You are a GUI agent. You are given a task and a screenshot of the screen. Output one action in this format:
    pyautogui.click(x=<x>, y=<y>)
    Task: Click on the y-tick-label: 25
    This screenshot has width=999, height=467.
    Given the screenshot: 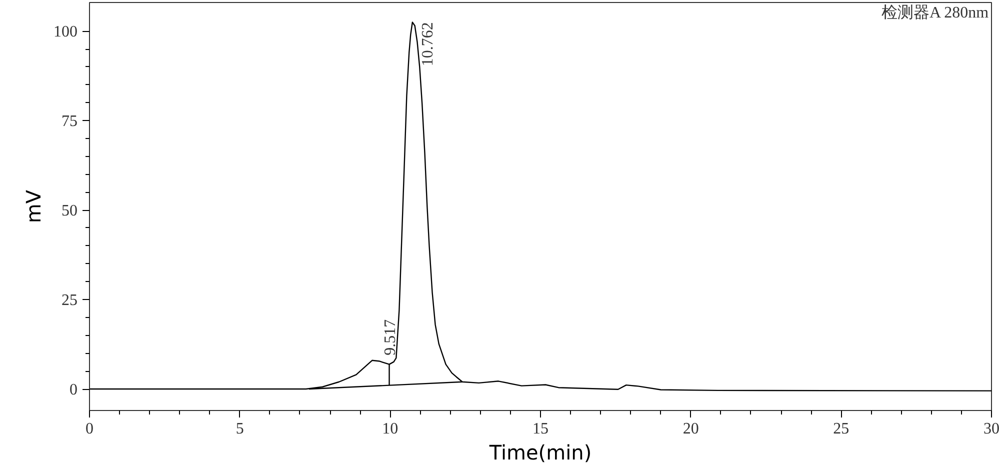 What is the action you would take?
    pyautogui.click(x=70, y=301)
    